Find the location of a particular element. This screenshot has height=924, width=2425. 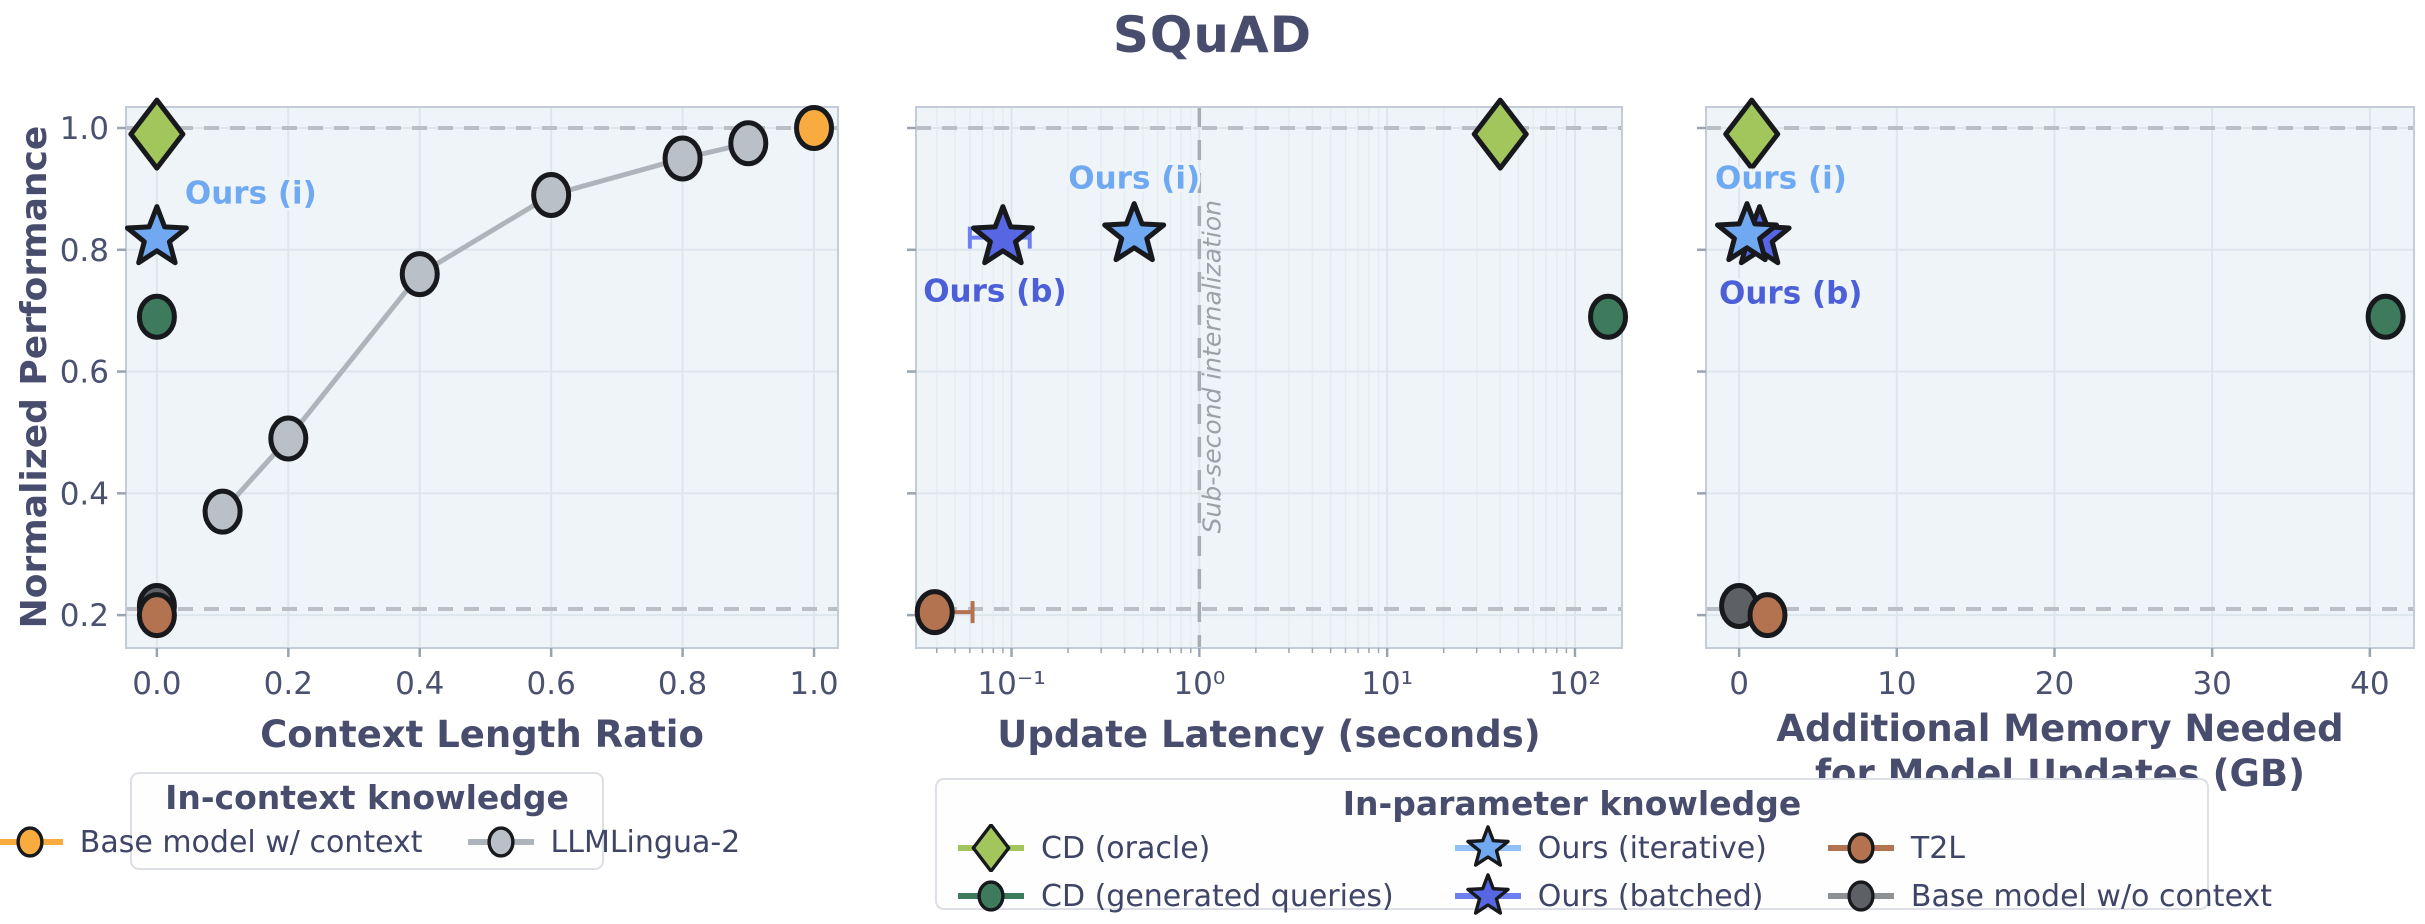

x-tick-label: 0.4 is located at coordinates (419, 684).